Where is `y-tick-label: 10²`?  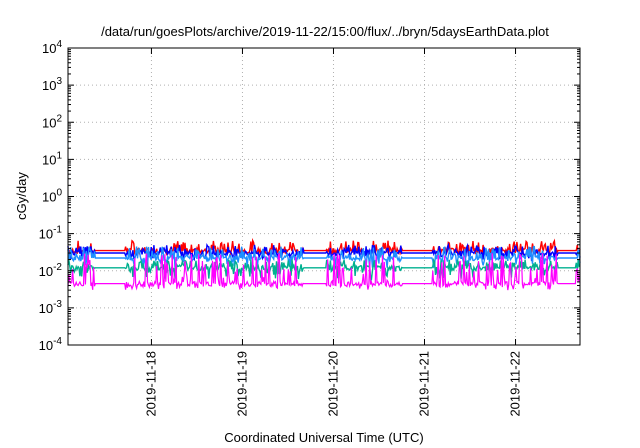
y-tick-label: 10² is located at coordinates (52, 121).